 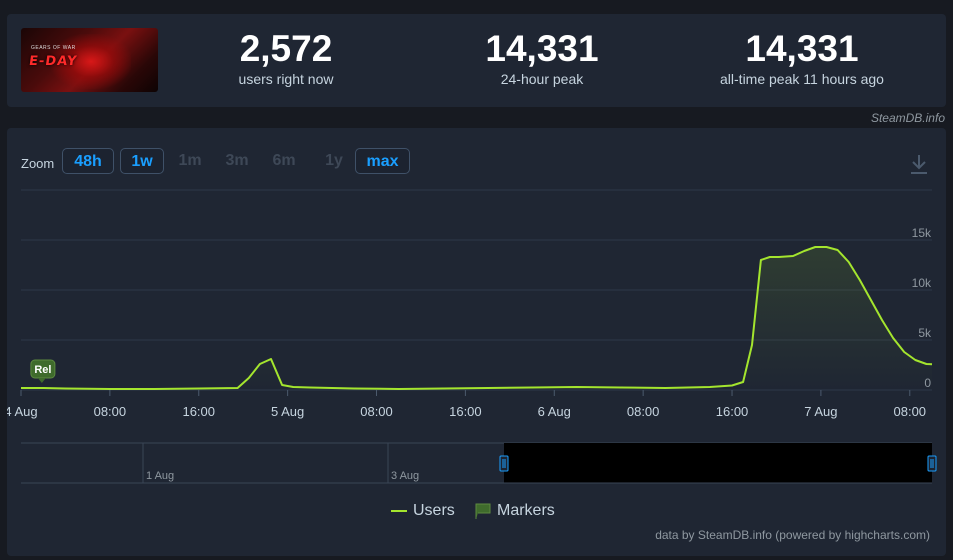 What do you see at coordinates (465, 411) in the screenshot?
I see `x-tick-label-5: 16:00` at bounding box center [465, 411].